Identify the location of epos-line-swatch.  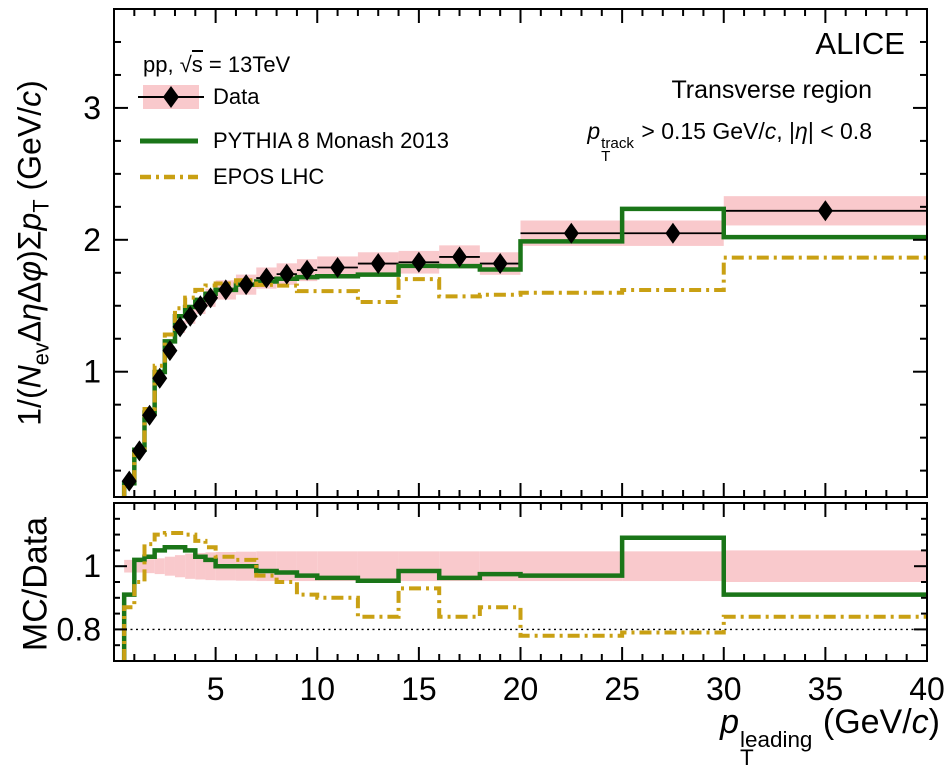
(171, 177).